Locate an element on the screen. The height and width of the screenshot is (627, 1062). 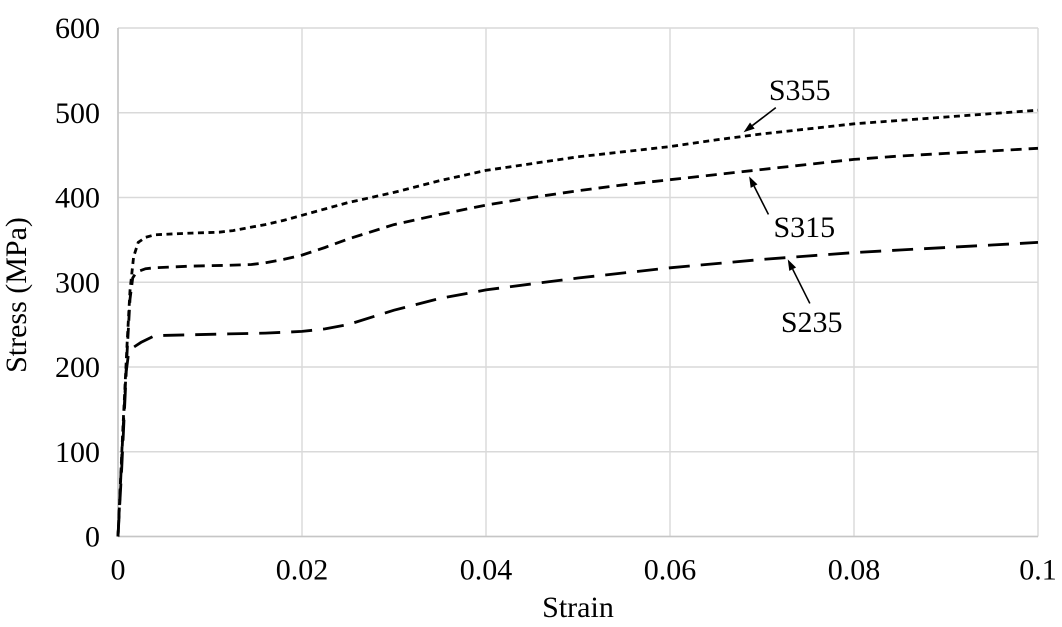
y-tick-label: 500 is located at coordinates (77, 113).